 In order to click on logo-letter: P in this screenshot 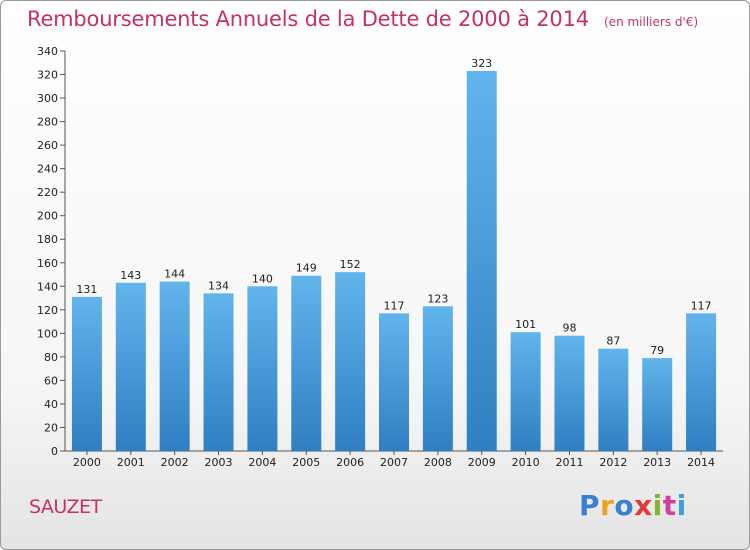, I will do `click(590, 505)`.